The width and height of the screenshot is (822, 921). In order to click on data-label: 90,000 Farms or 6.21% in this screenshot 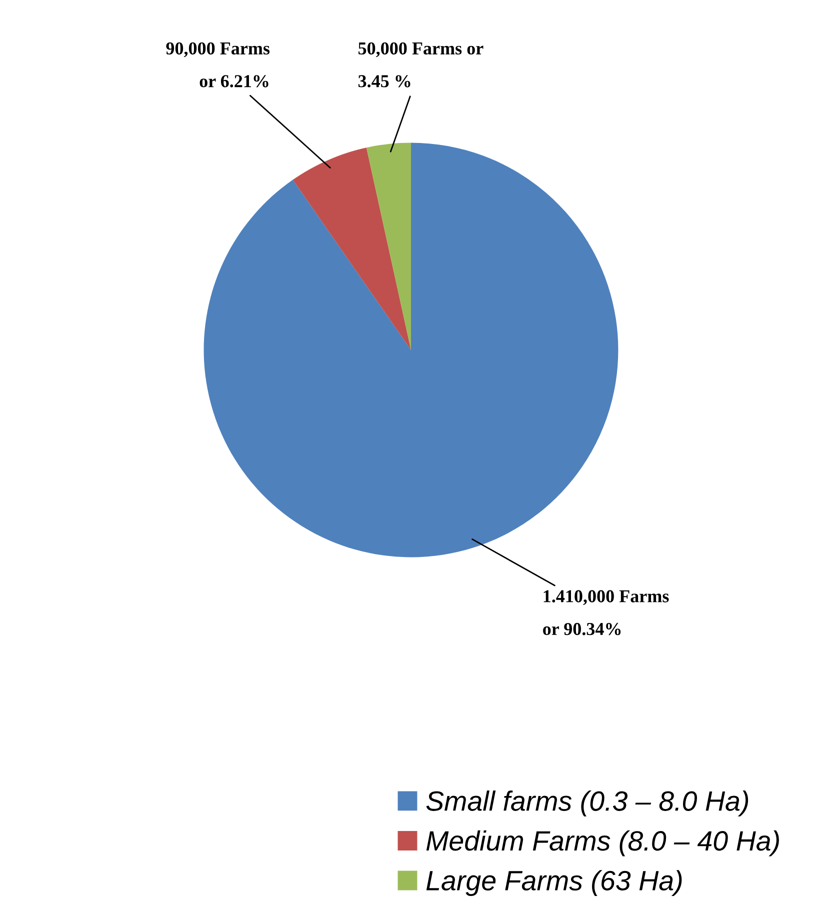, I will do `click(218, 65)`.